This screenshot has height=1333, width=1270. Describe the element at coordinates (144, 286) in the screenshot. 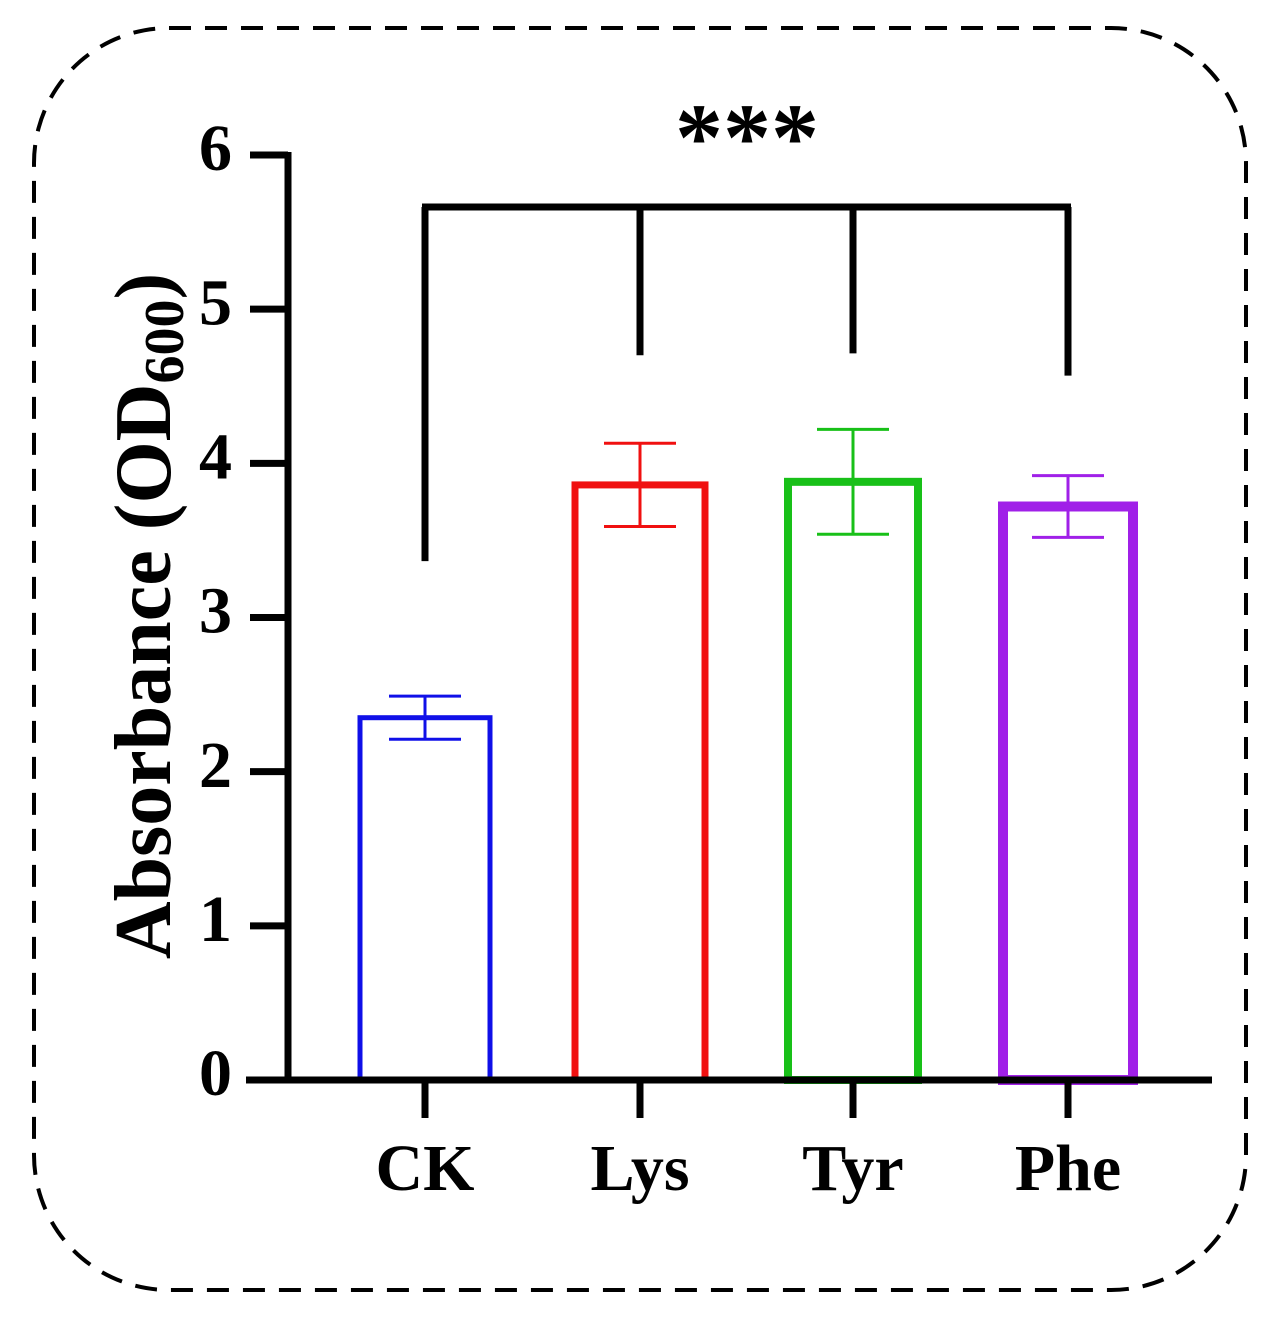

I see `y-axis-label-close: )` at that location.